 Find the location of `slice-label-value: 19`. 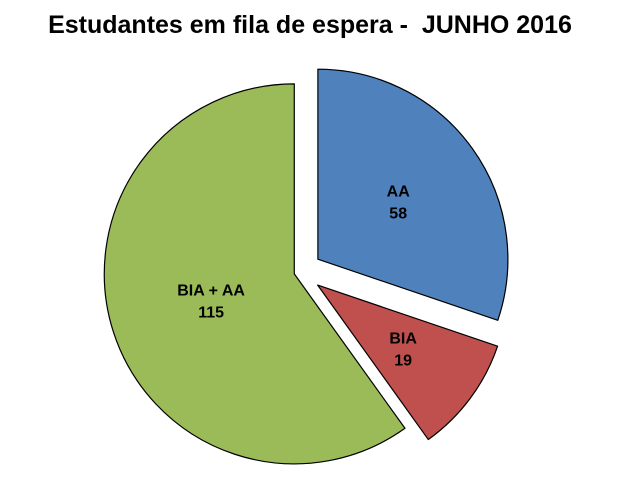

slice-label-value: 19 is located at coordinates (403, 361).